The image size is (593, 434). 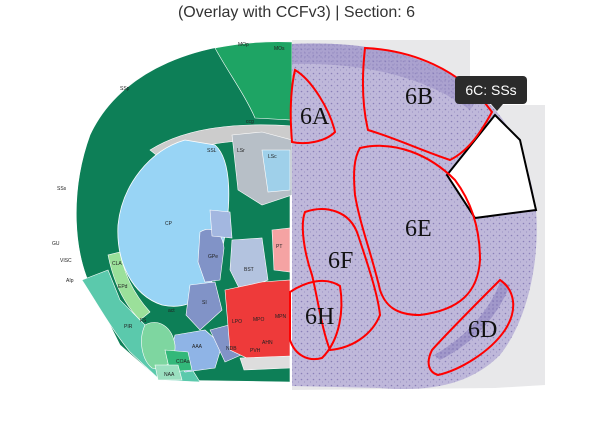 I want to click on boundary-6b, so click(x=428, y=104).